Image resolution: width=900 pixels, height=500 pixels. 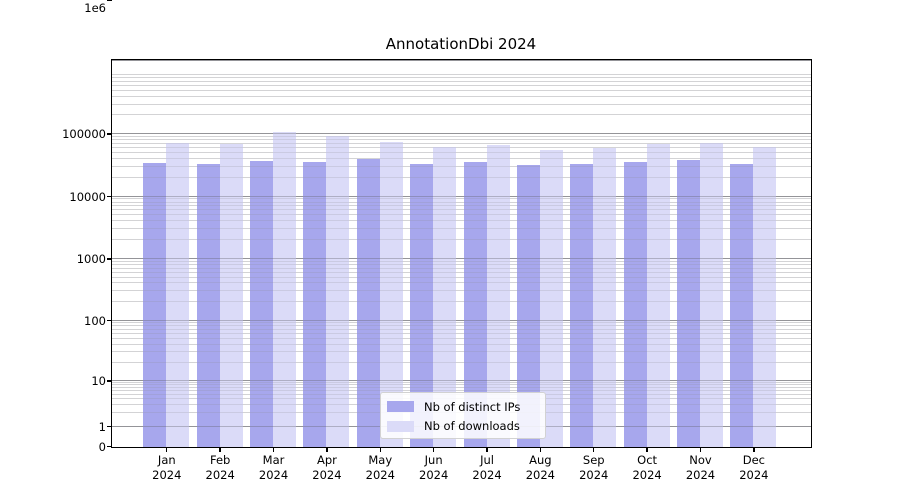 I want to click on y-tick-label-1000: 1000, so click(x=91, y=259).